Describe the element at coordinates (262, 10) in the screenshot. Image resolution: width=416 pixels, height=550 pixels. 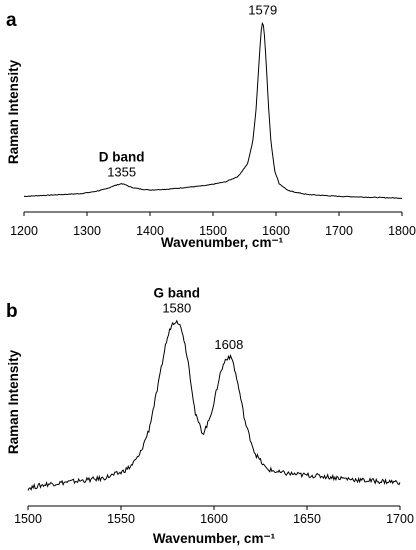
I see `panel-a-peak-value-label: 1579` at that location.